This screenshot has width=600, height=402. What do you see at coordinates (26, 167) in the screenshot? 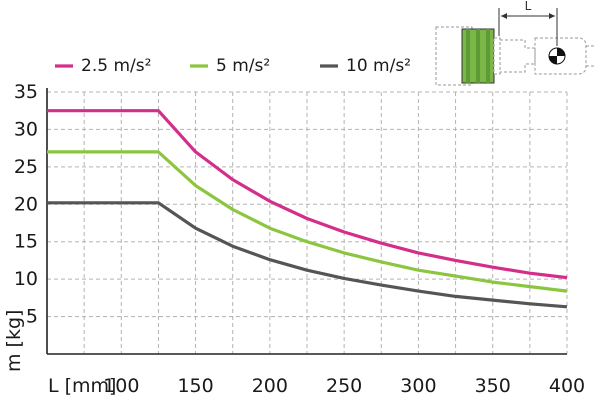
I see `y-tick-label: 25` at bounding box center [26, 167].